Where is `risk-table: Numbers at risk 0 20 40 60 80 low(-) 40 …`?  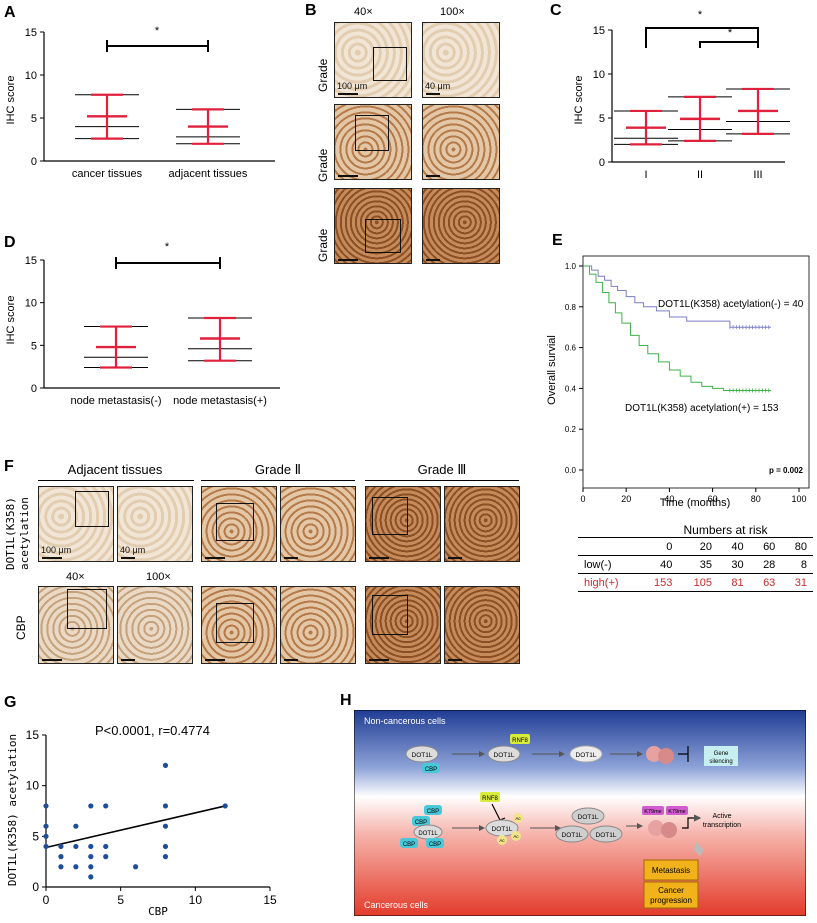
risk-table: Numbers at risk 0 20 40 60 80 low(-) 40 … is located at coordinates (695, 557).